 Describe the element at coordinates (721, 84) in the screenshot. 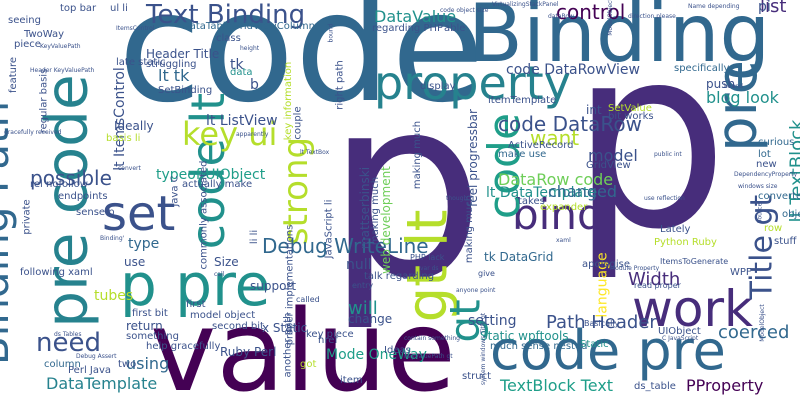

I see `word-push: push` at that location.